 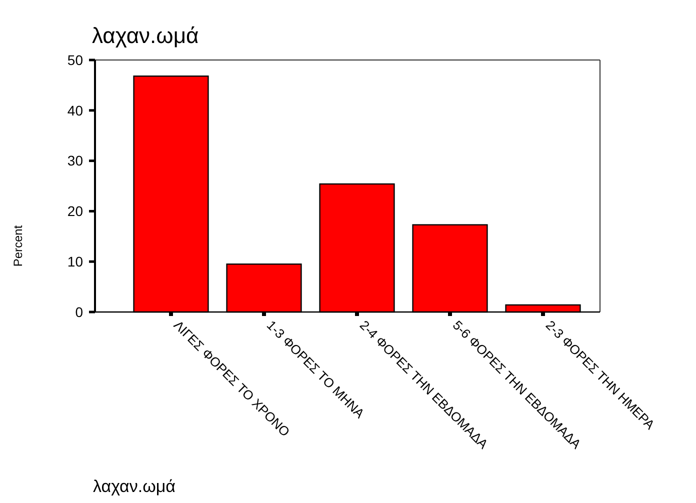 What do you see at coordinates (79, 312) in the screenshot?
I see `y-tick-label: 0` at bounding box center [79, 312].